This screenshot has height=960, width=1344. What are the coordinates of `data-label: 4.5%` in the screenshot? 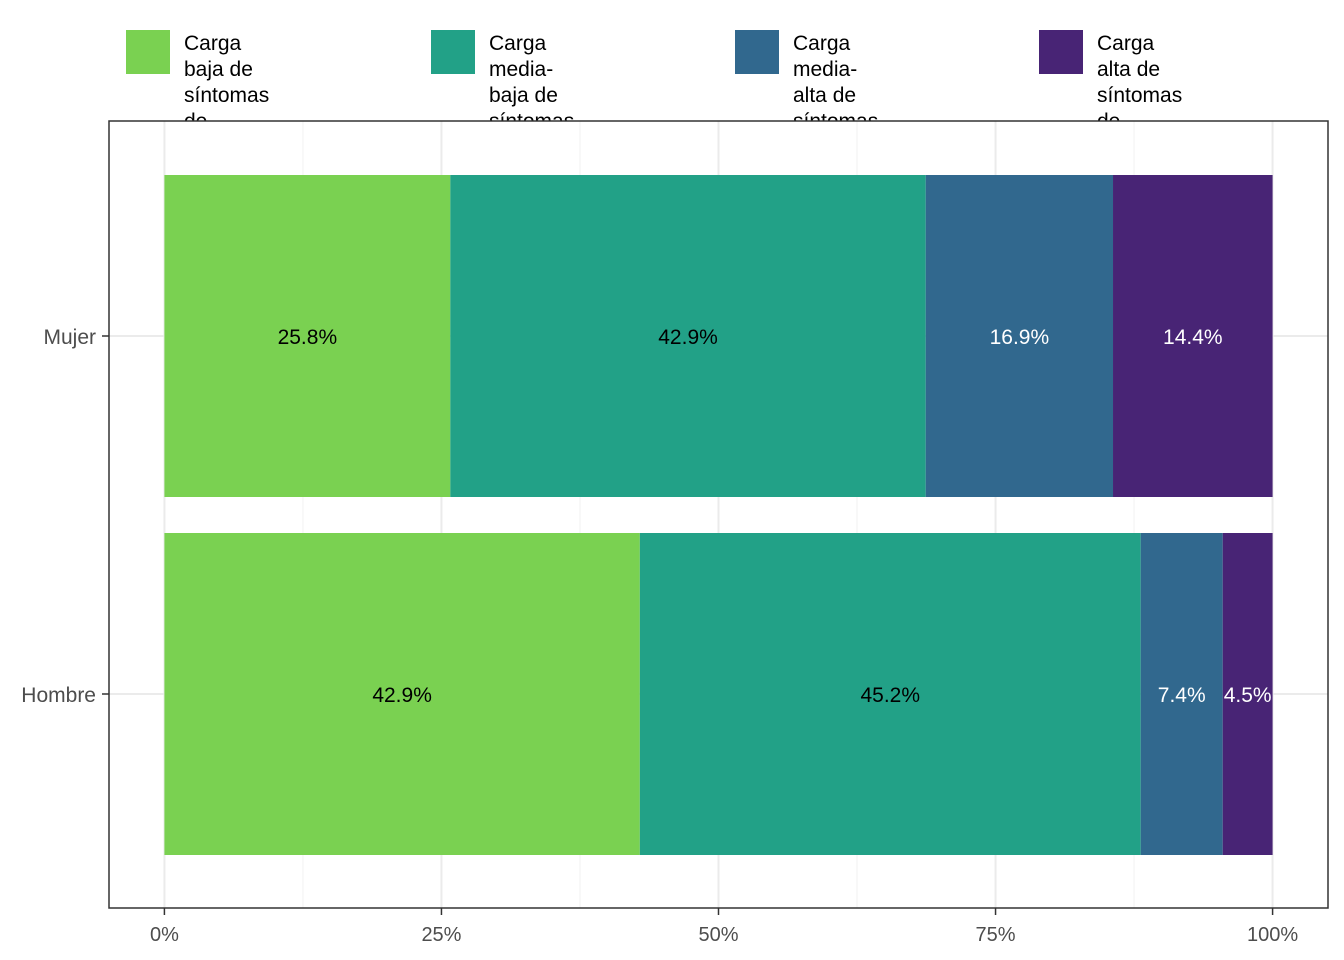 It's located at (1248, 695).